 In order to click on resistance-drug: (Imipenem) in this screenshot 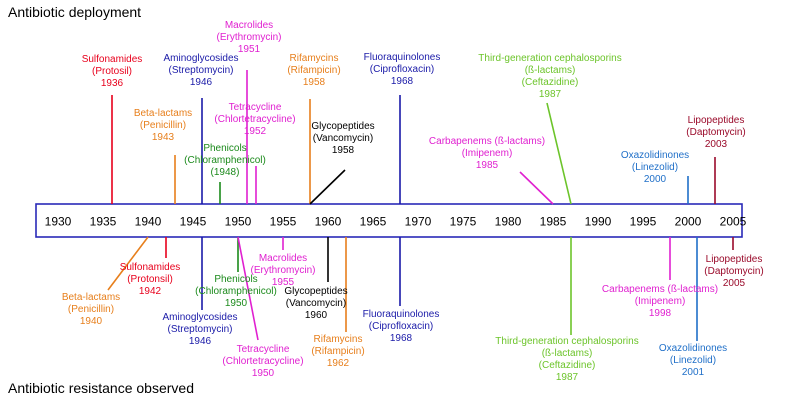, I will do `click(660, 301)`.